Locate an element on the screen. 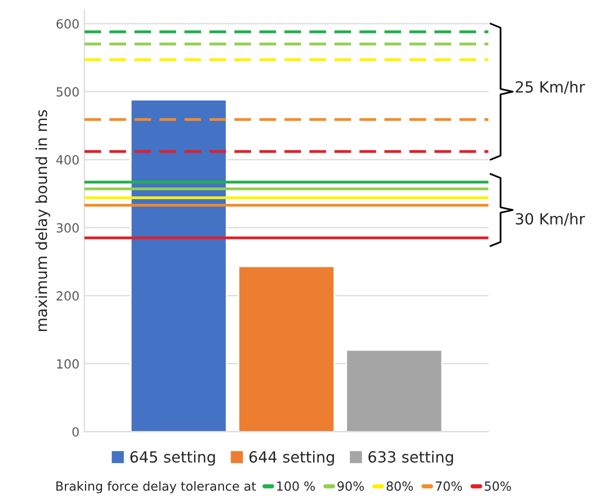  y-tick-label: 400 is located at coordinates (67, 160).